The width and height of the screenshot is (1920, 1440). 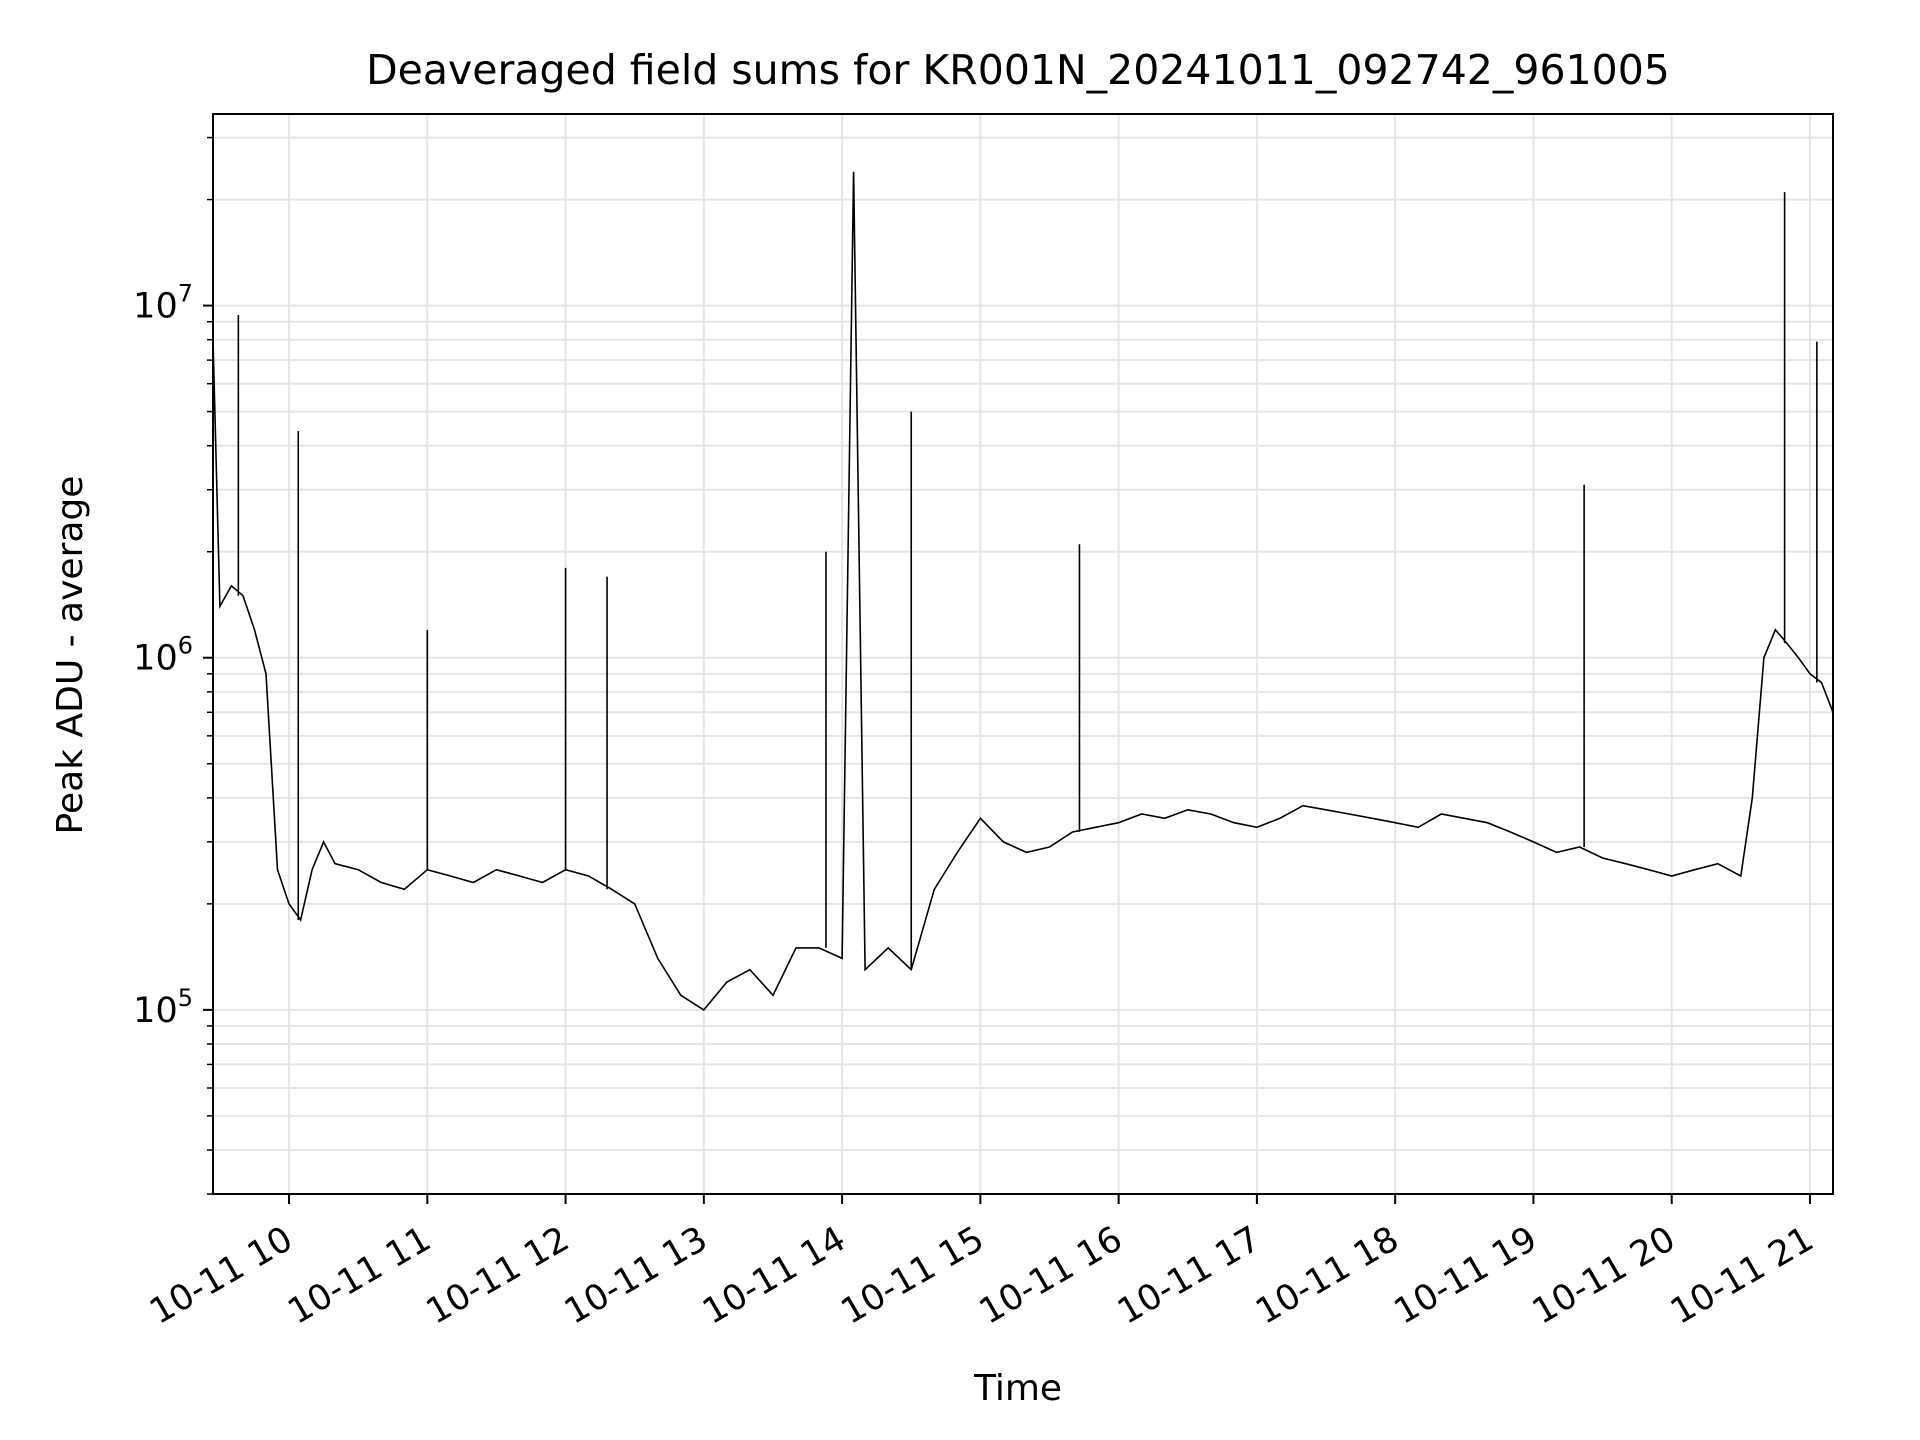 What do you see at coordinates (163, 1007) in the screenshot?
I see `y-tick-label: 10⁵` at bounding box center [163, 1007].